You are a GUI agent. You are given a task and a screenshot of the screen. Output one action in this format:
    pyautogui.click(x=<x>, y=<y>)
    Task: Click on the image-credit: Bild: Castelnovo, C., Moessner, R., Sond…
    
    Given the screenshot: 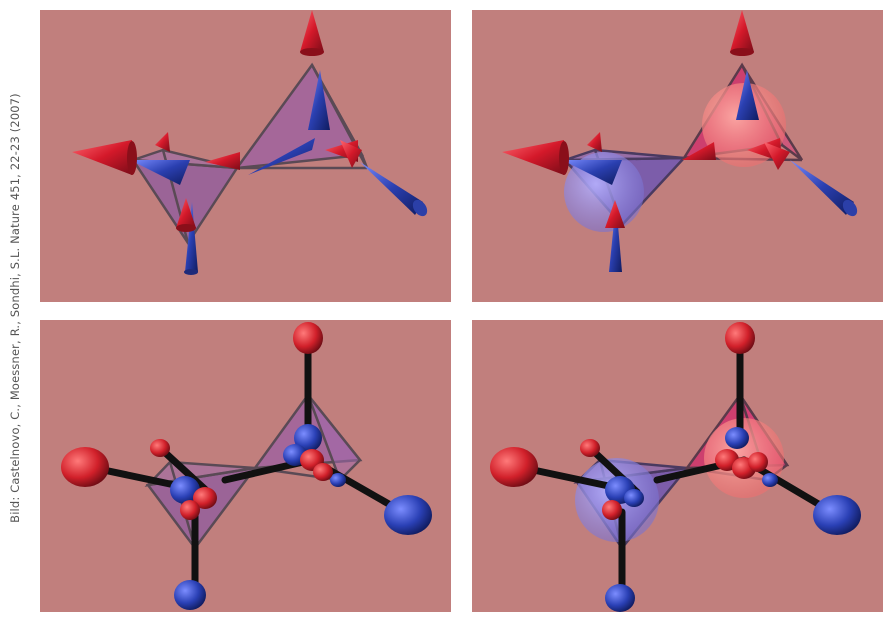 What is the action you would take?
    pyautogui.click(x=15, y=308)
    